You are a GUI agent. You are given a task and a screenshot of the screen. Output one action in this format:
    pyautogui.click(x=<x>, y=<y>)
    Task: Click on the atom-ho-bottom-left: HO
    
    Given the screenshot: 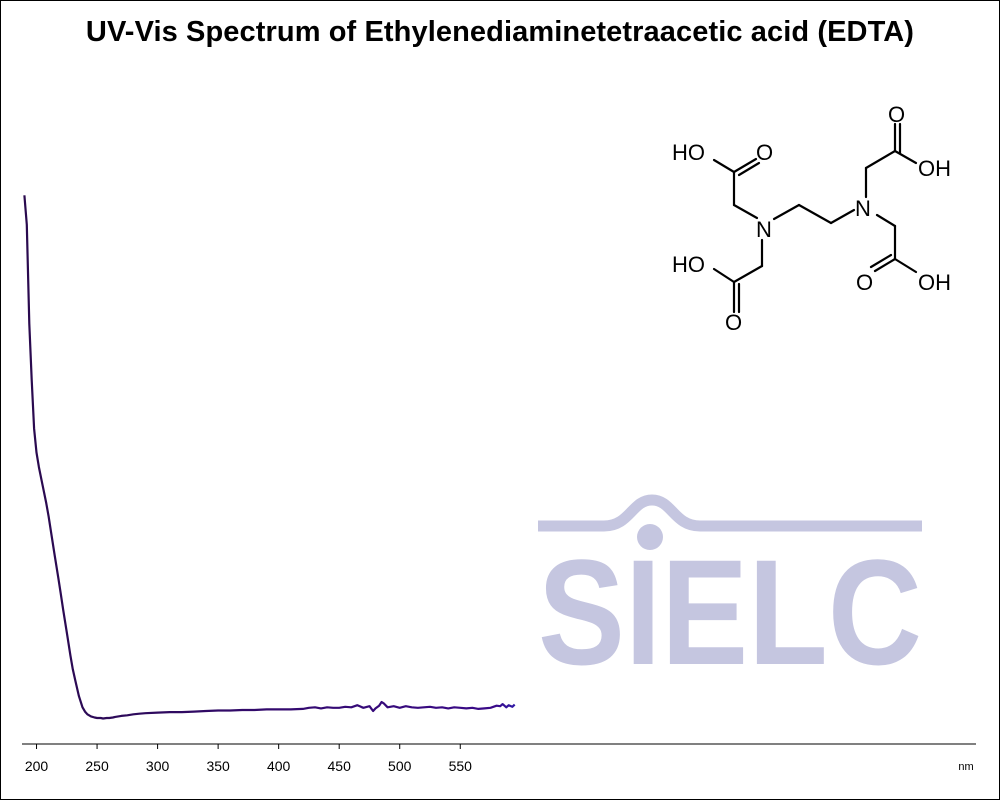 What is the action you would take?
    pyautogui.click(x=688, y=264)
    